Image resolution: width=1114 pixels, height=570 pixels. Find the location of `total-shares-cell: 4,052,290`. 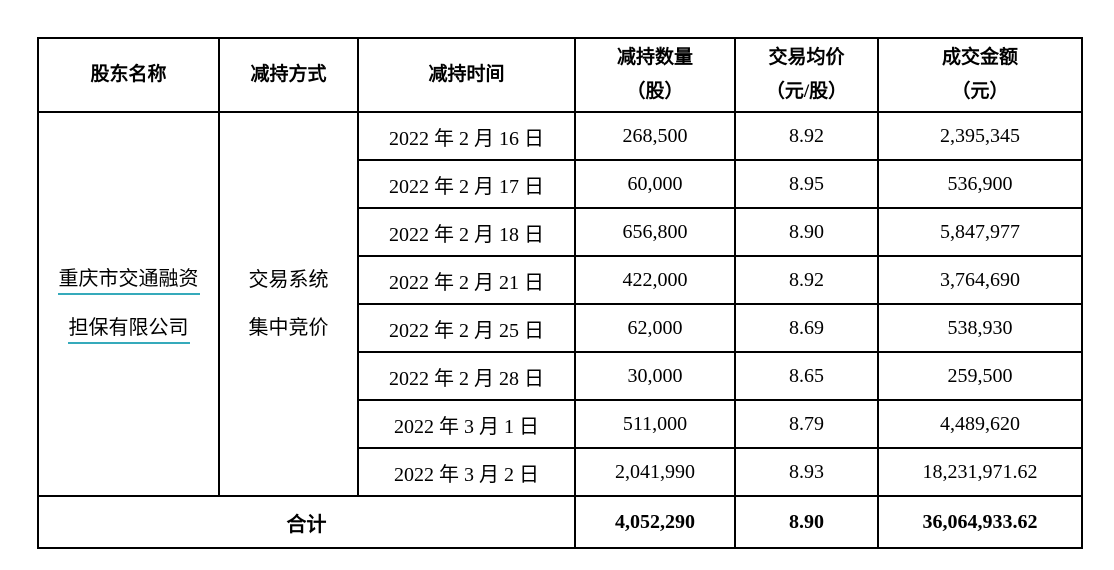

total-shares-cell: 4,052,290 is located at coordinates (655, 522).